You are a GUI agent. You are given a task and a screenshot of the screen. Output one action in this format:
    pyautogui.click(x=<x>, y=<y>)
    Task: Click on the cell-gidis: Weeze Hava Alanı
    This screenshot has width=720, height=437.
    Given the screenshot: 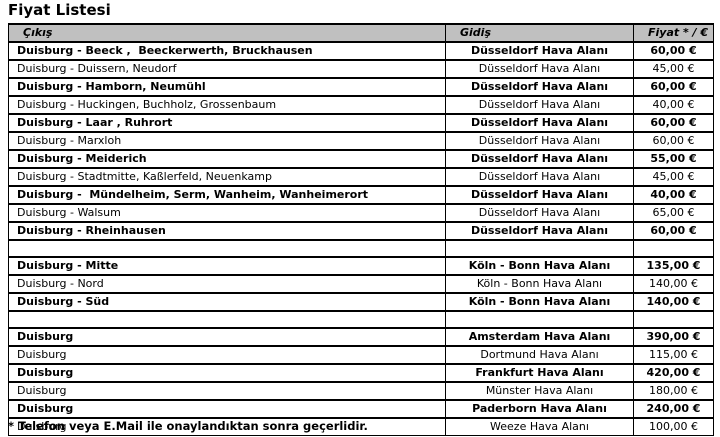 What is the action you would take?
    pyautogui.click(x=539, y=426)
    